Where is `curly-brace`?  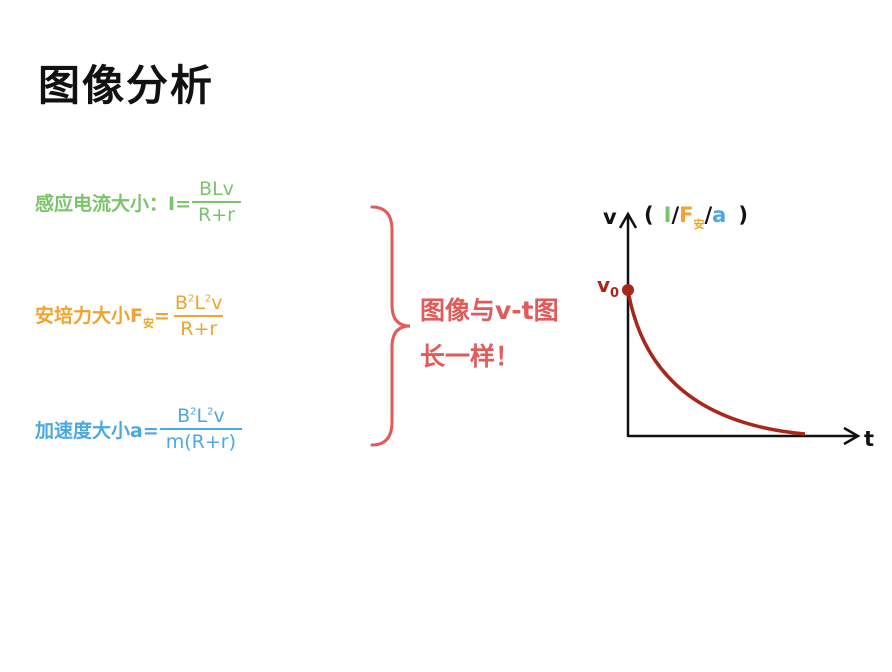 curly-brace is located at coordinates (390, 326).